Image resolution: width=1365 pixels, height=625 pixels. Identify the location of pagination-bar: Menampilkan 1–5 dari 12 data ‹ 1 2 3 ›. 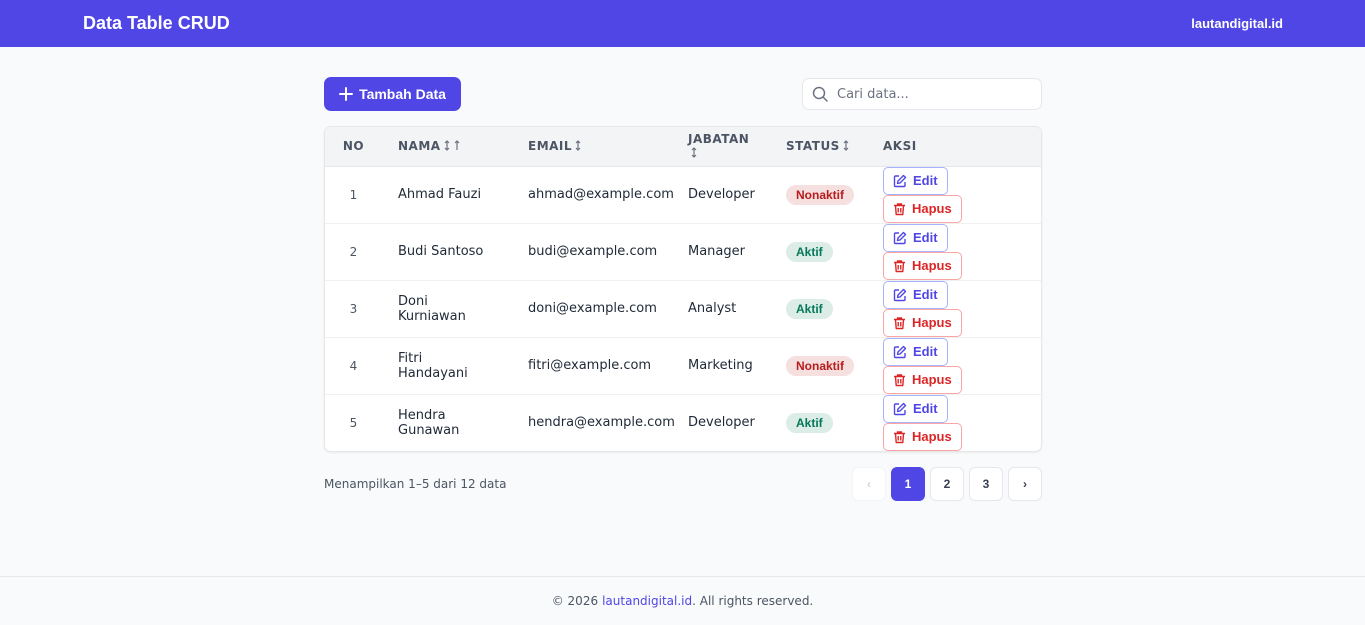
(683, 483).